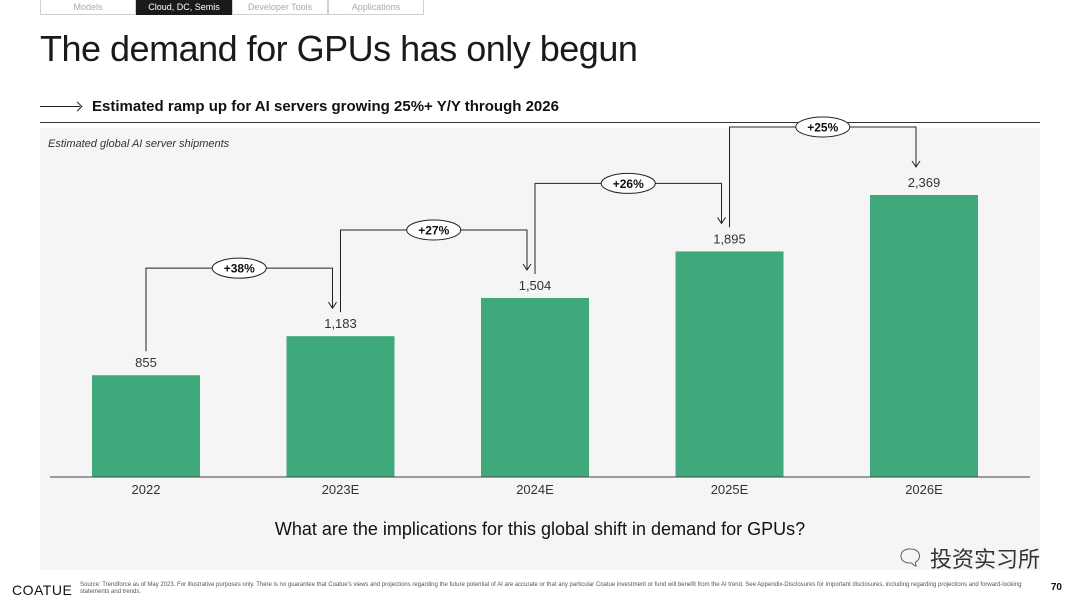 The height and width of the screenshot is (606, 1080). Describe the element at coordinates (729, 238) in the screenshot. I see `value-label-2025E: 1,895` at that location.